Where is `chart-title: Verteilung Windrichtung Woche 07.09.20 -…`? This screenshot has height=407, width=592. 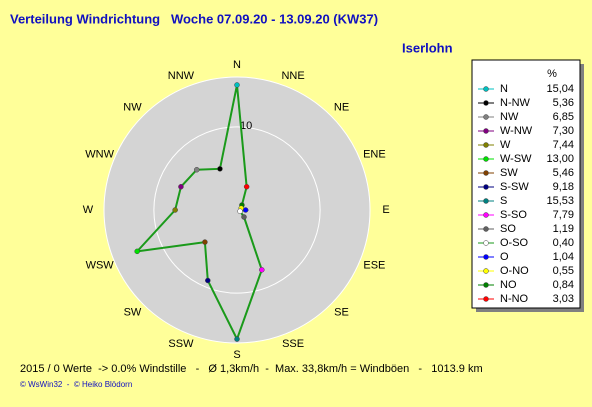 chart-title: Verteilung Windrichtung Woche 07.09.20 -… is located at coordinates (194, 18).